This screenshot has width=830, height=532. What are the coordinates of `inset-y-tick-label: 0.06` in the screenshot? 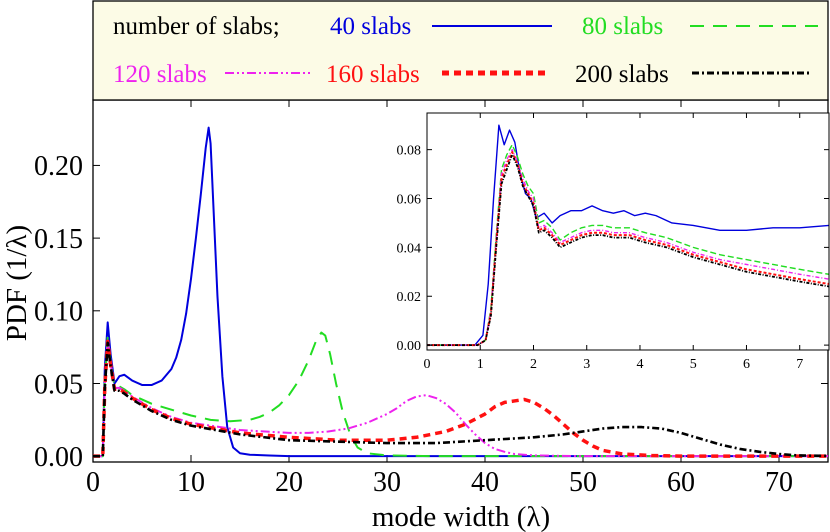 It's located at (409, 199).